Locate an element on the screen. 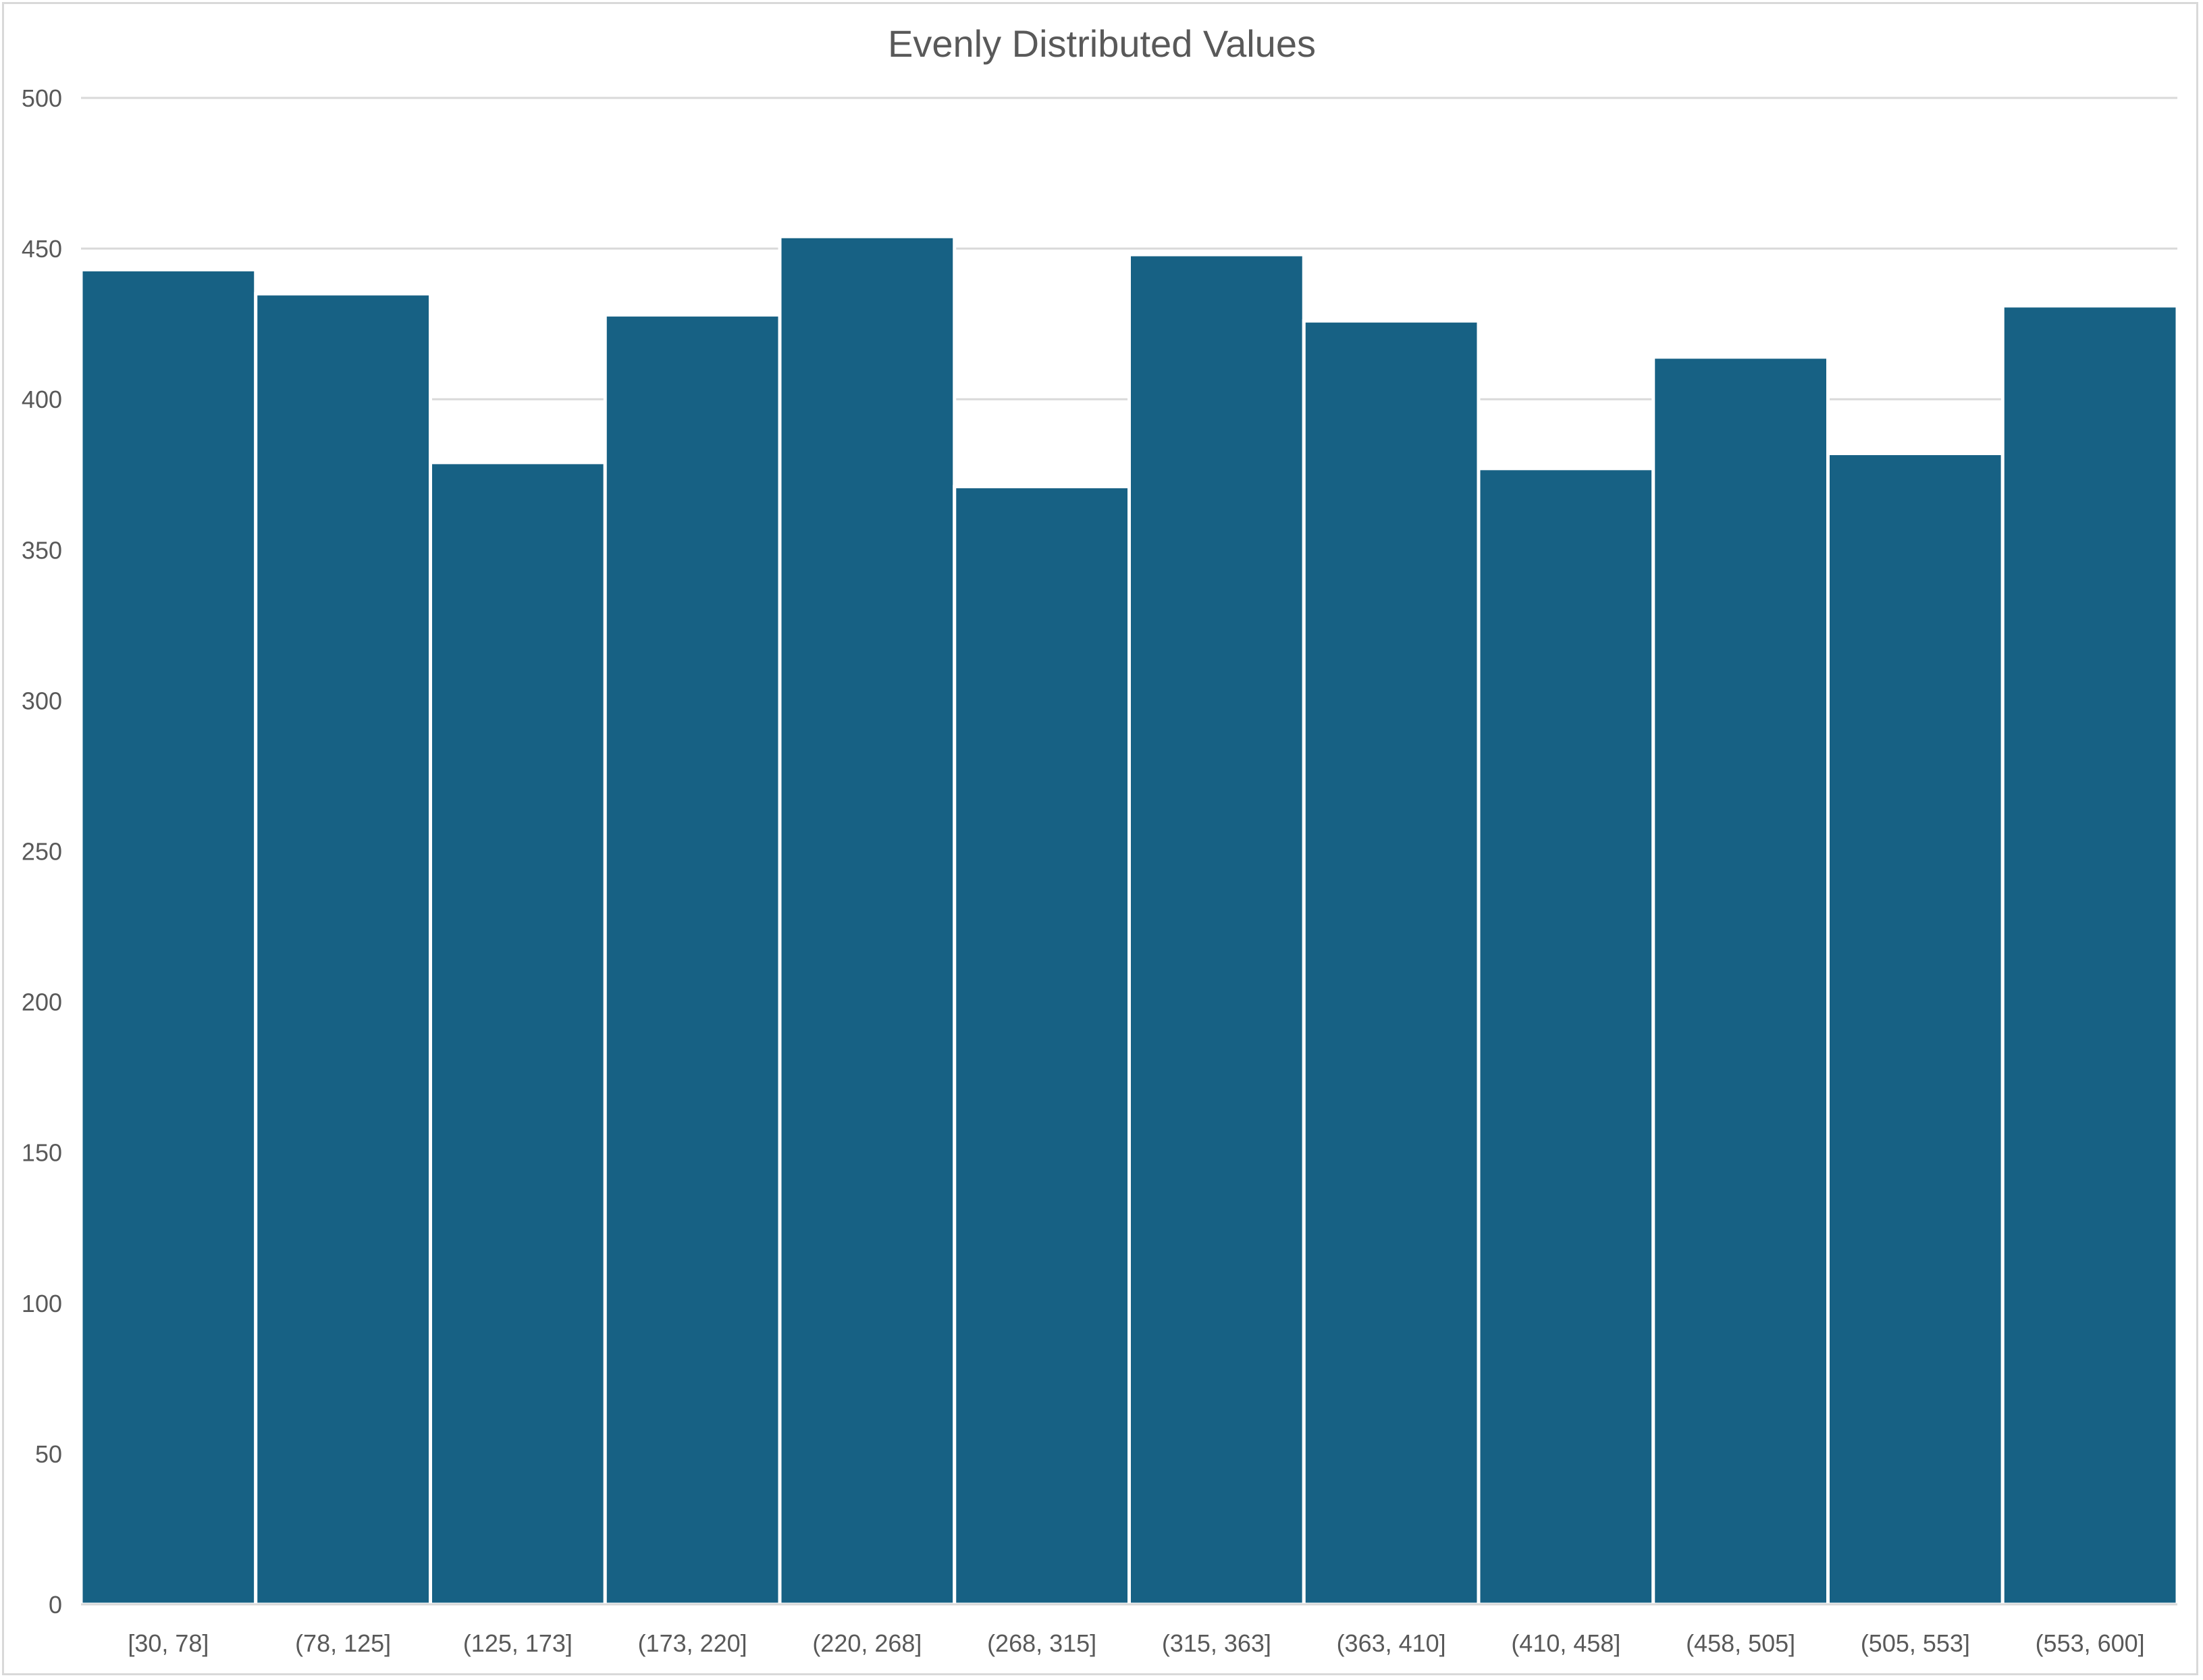 The image size is (2203, 1680). x-tick-label: (173, 220] is located at coordinates (692, 1643).